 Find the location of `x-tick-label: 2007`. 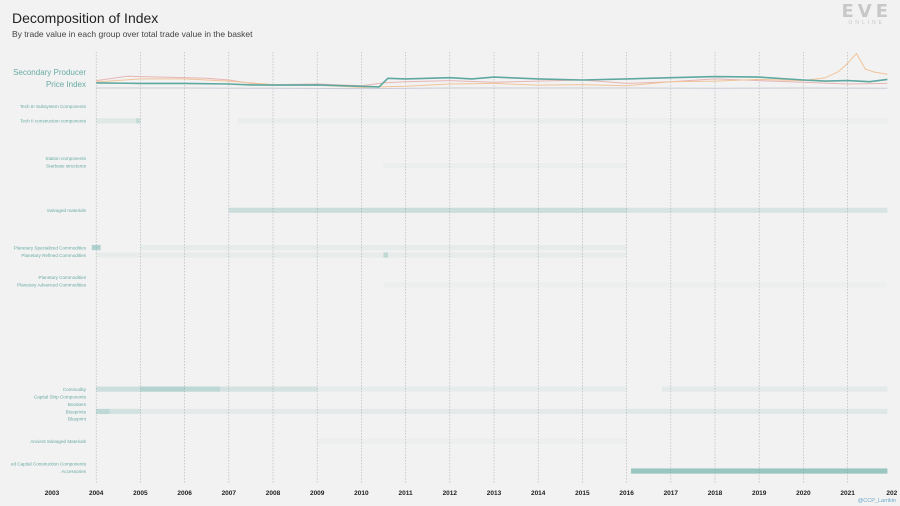

x-tick-label: 2007 is located at coordinates (229, 493).